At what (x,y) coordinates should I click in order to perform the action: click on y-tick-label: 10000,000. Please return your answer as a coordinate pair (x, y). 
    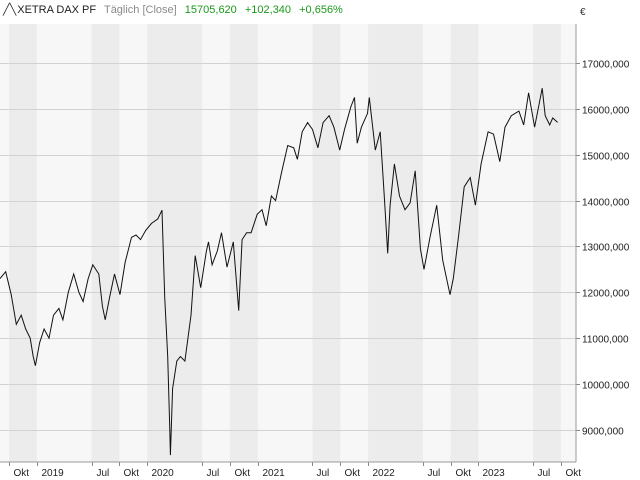
    Looking at the image, I should click on (606, 386).